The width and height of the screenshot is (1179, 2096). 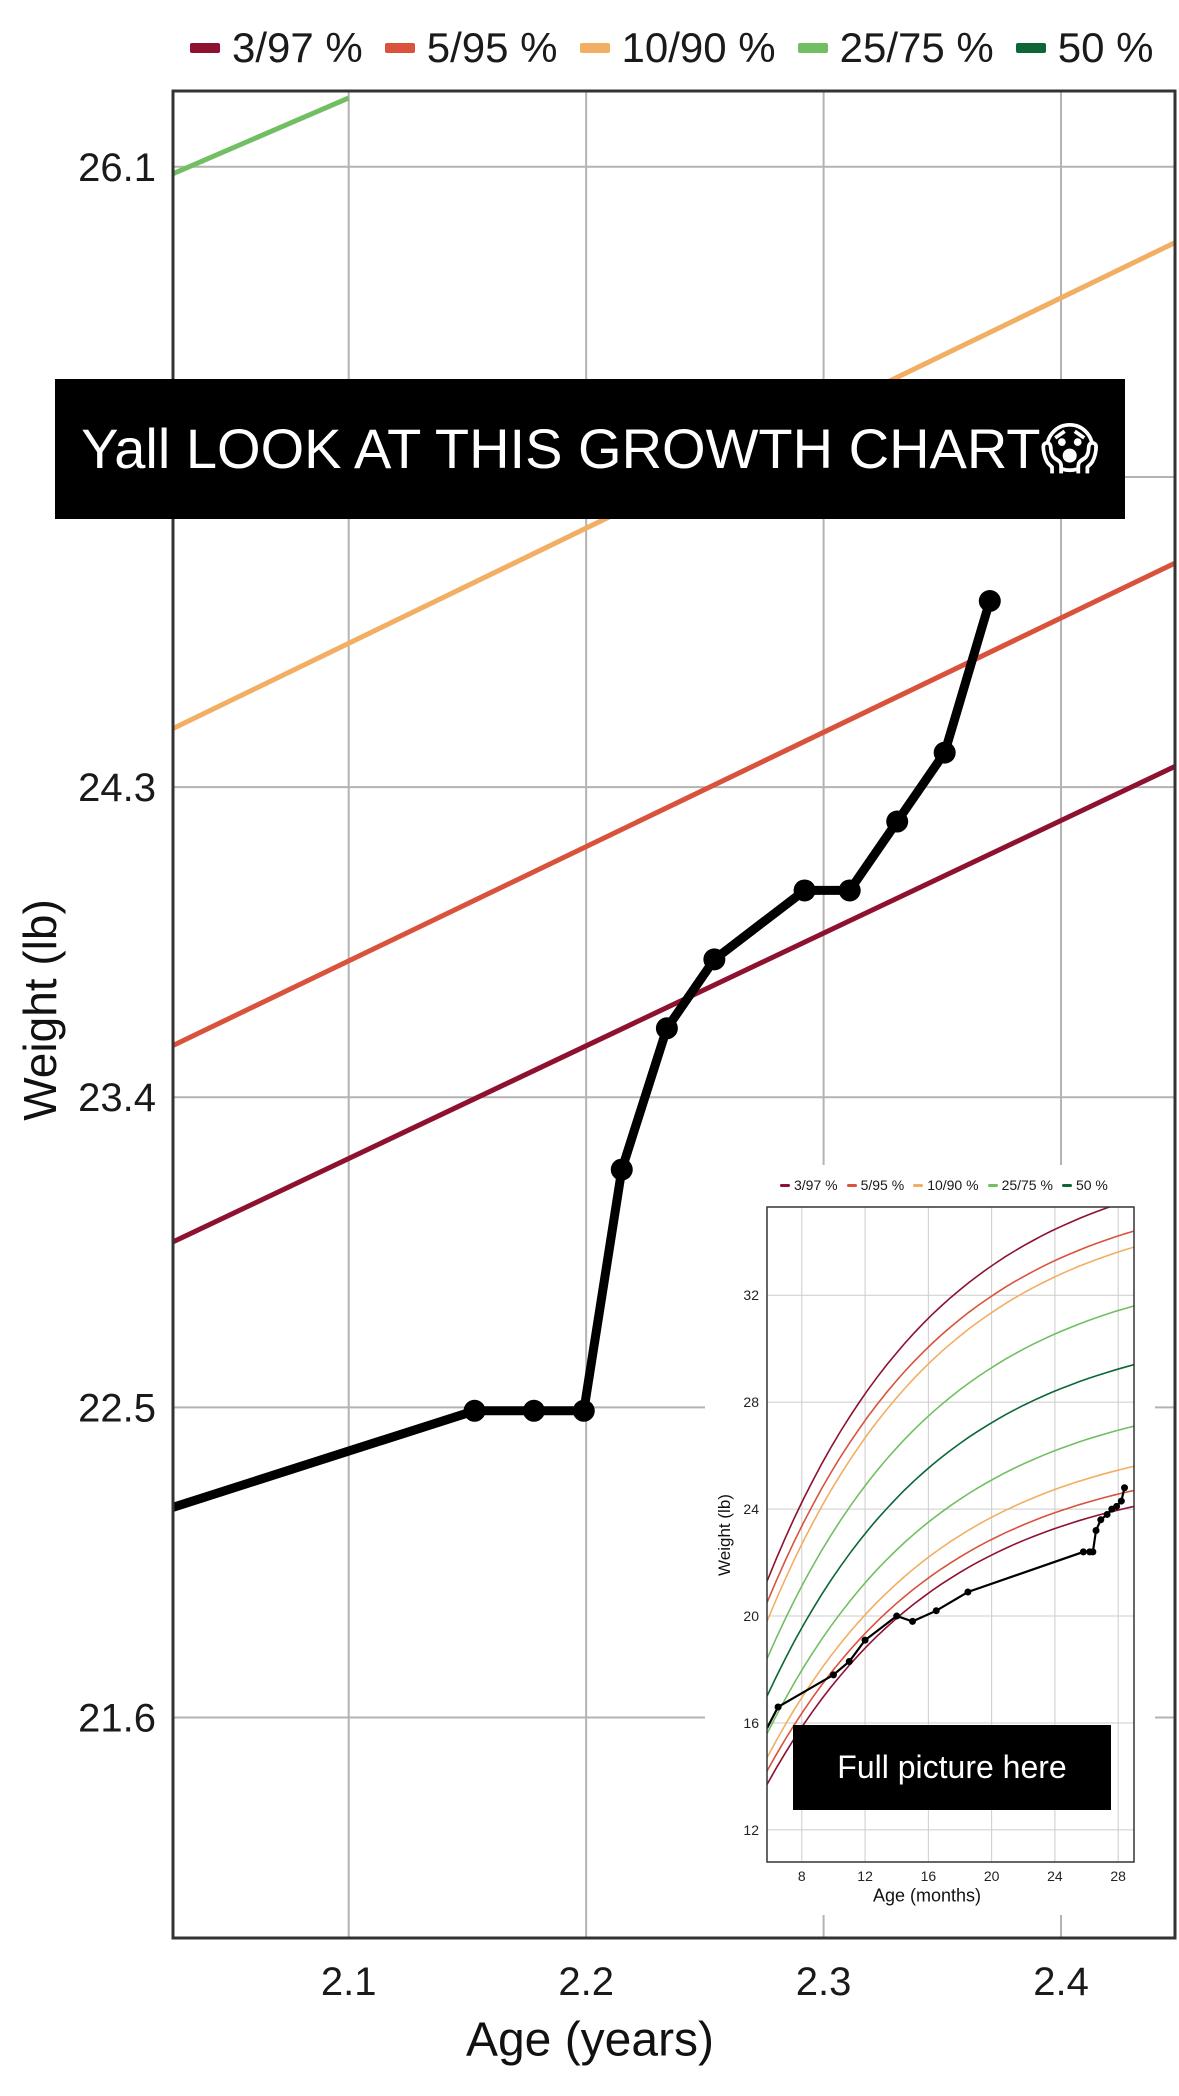 What do you see at coordinates (117, 788) in the screenshot?
I see `y-tick-label: 24.3` at bounding box center [117, 788].